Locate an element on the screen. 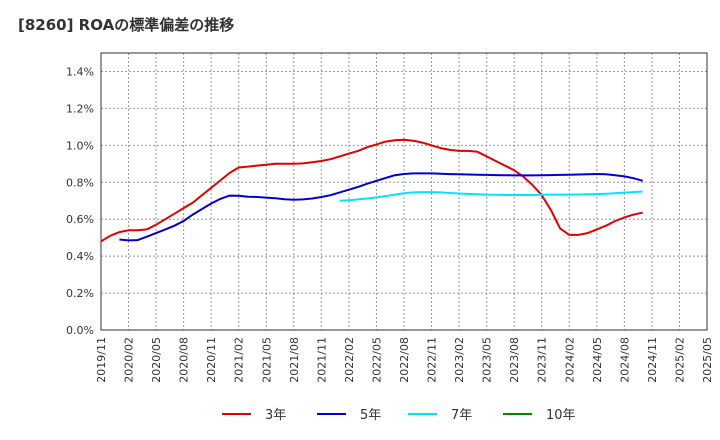  legend-label-0: 3年 is located at coordinates (275, 415).